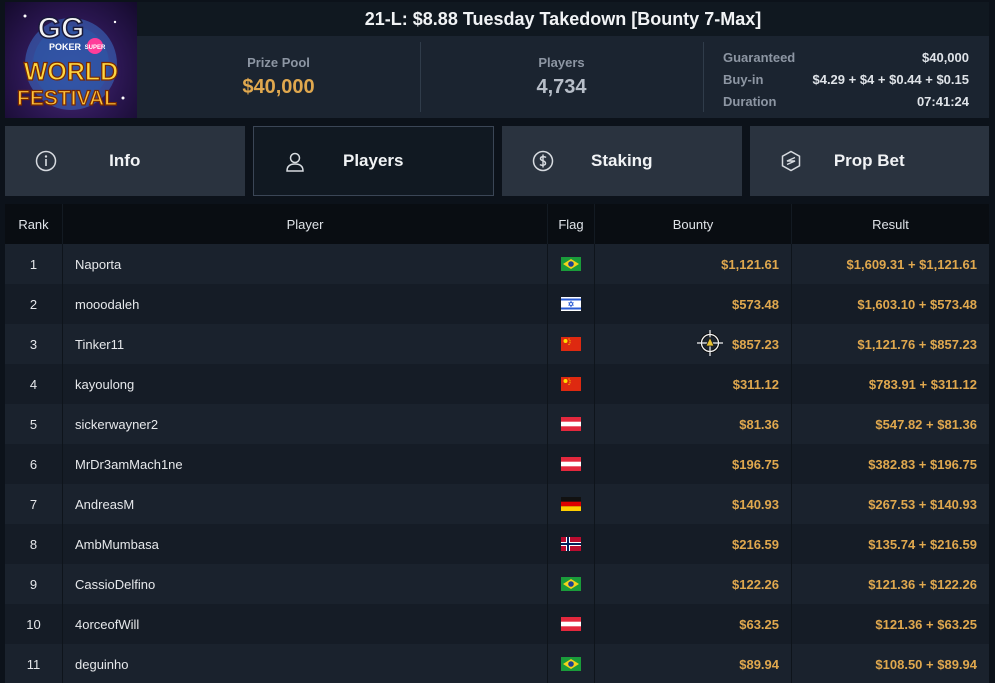  I want to click on tab-label: Staking, so click(622, 160).